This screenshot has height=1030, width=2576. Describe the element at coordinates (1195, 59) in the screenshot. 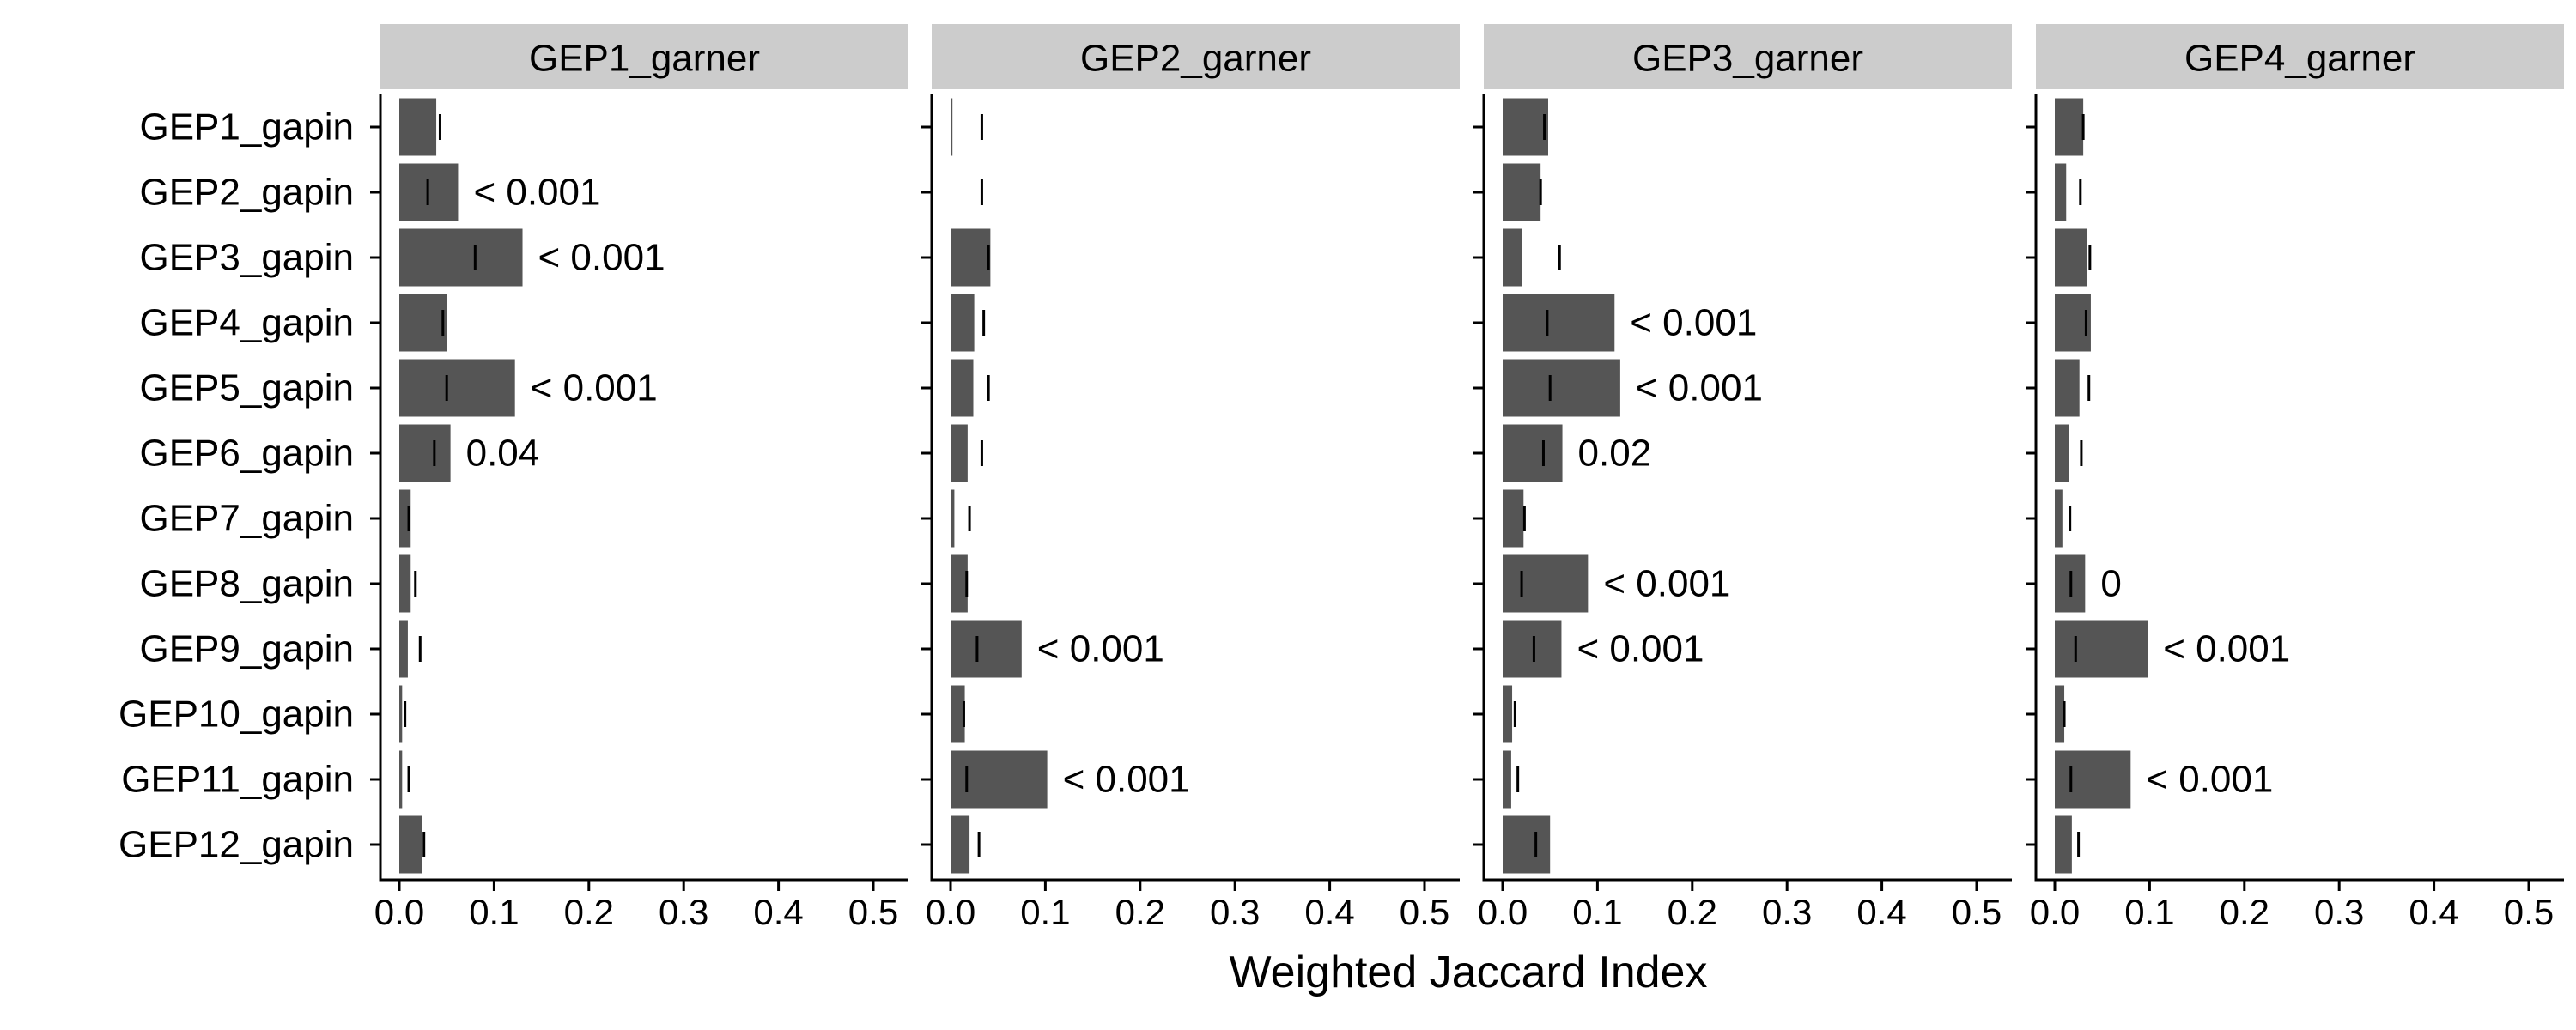

I see `facet-strip-label: GEP2_garner` at that location.